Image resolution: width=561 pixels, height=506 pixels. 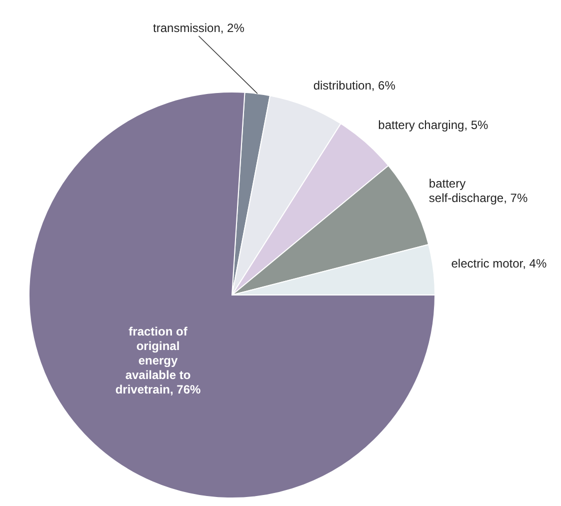 What do you see at coordinates (433, 125) in the screenshot?
I see `slice-label: battery charging, 5%` at bounding box center [433, 125].